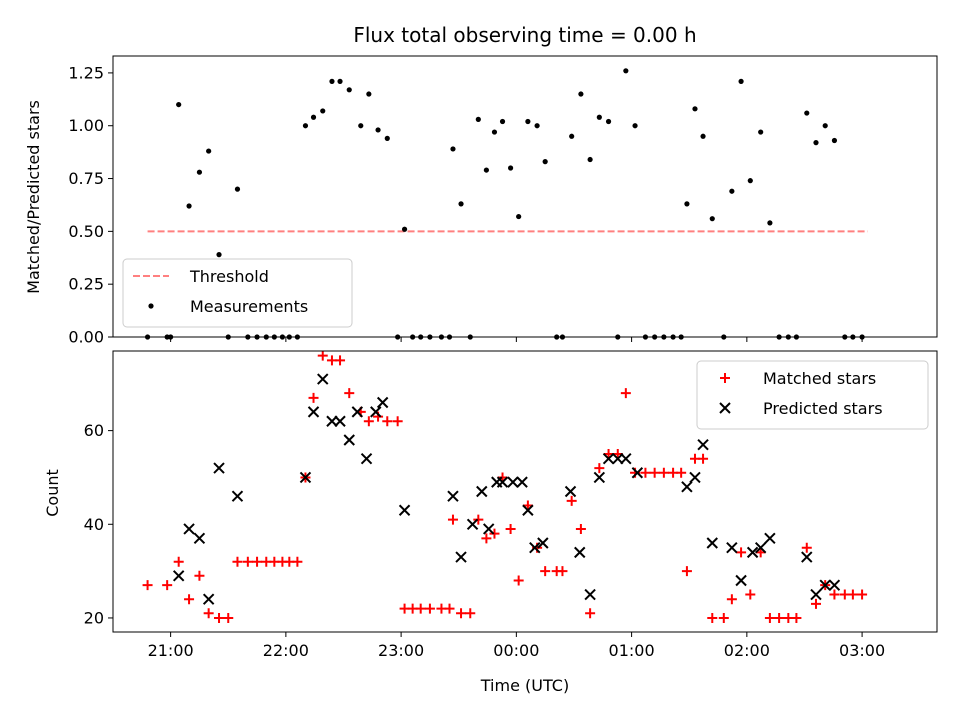 This screenshot has height=720, width=960. I want to click on bottom-x-axis-label: Time (UTC), so click(524, 685).